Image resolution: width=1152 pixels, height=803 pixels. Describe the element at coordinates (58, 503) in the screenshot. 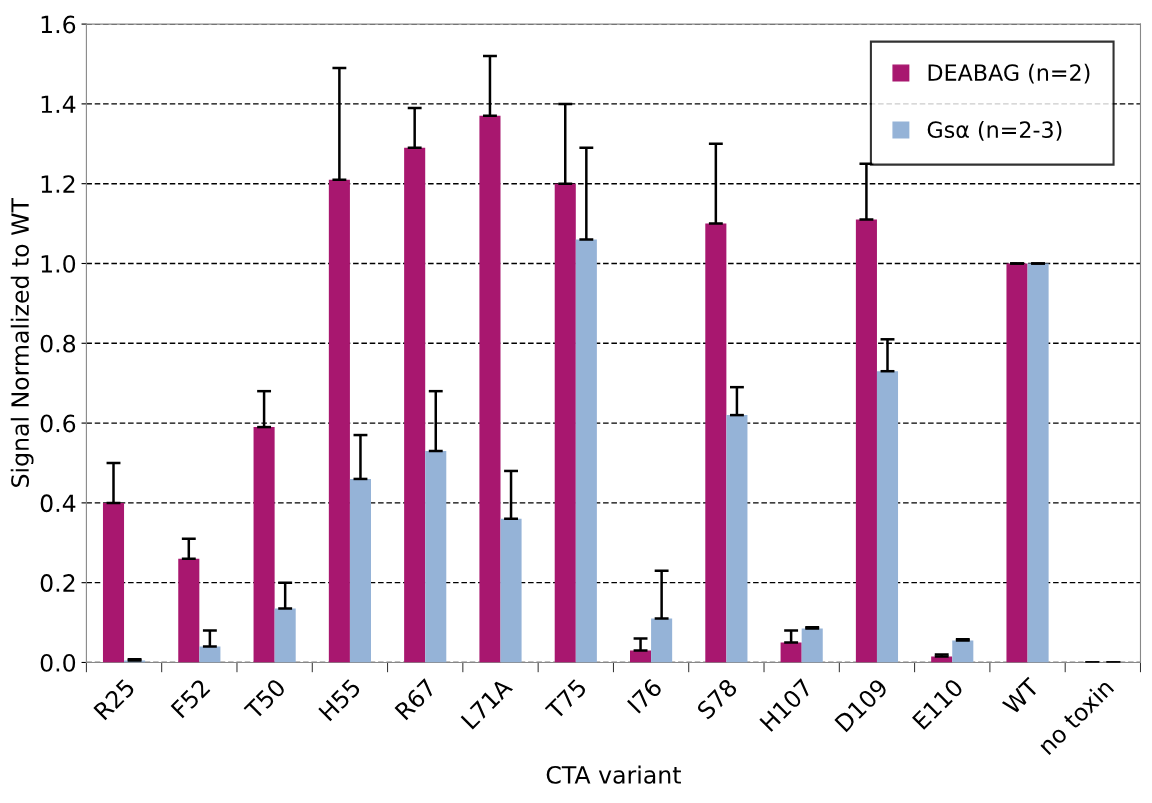

I see `y-tick-label: 0.4` at that location.